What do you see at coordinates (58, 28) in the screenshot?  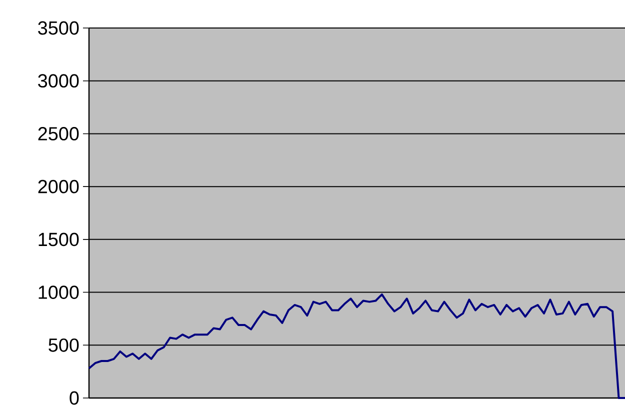 I see `y-tick-label: 3500` at bounding box center [58, 28].